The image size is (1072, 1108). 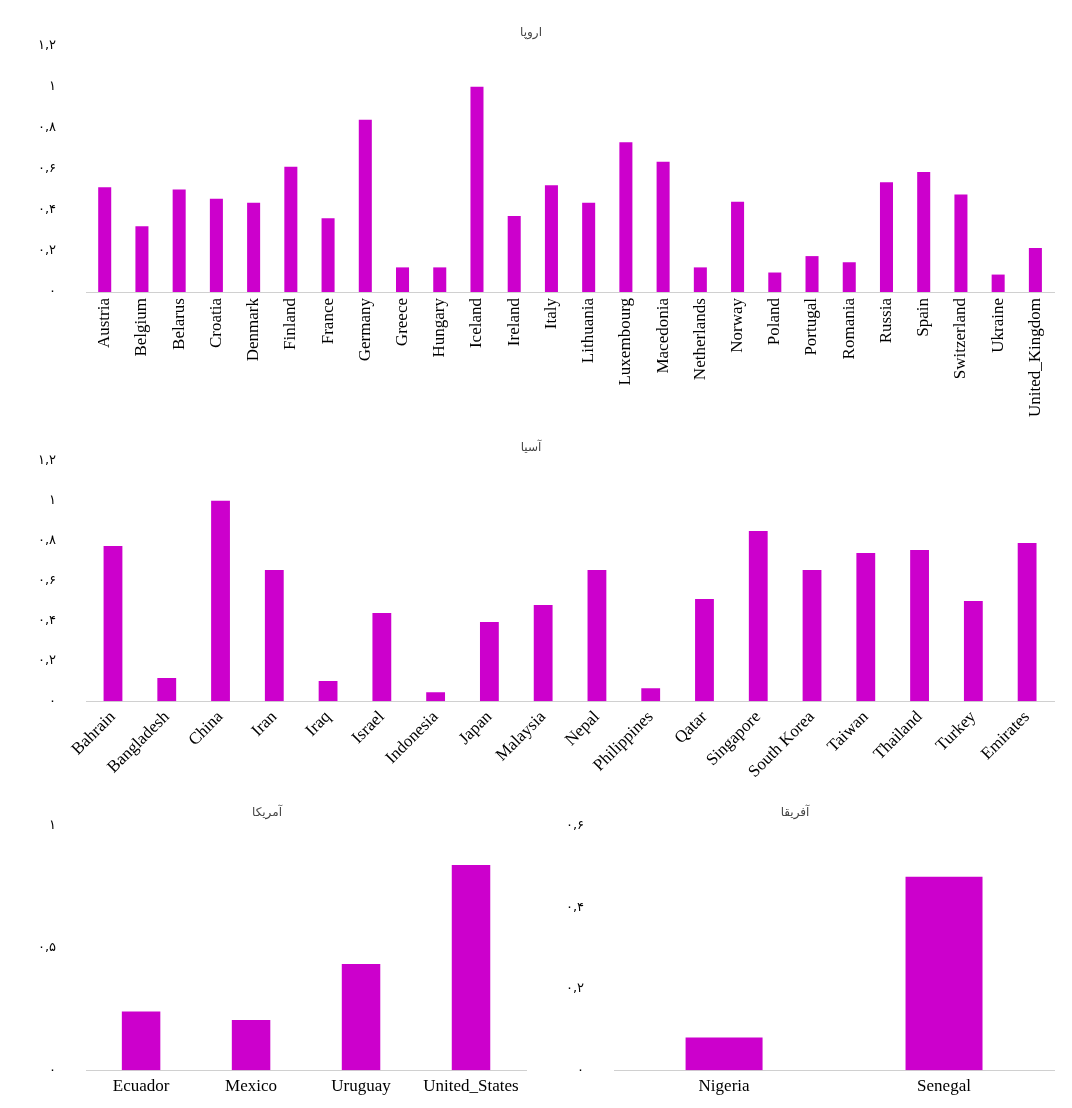 What do you see at coordinates (625, 341) in the screenshot?
I see `x-tick-label: Luxembourg` at bounding box center [625, 341].